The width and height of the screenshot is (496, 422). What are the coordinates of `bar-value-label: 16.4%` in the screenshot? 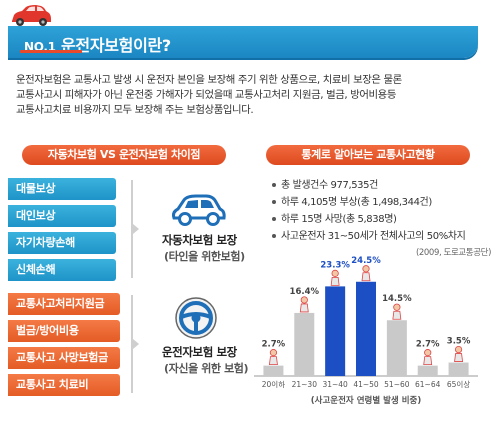 It's located at (305, 292).